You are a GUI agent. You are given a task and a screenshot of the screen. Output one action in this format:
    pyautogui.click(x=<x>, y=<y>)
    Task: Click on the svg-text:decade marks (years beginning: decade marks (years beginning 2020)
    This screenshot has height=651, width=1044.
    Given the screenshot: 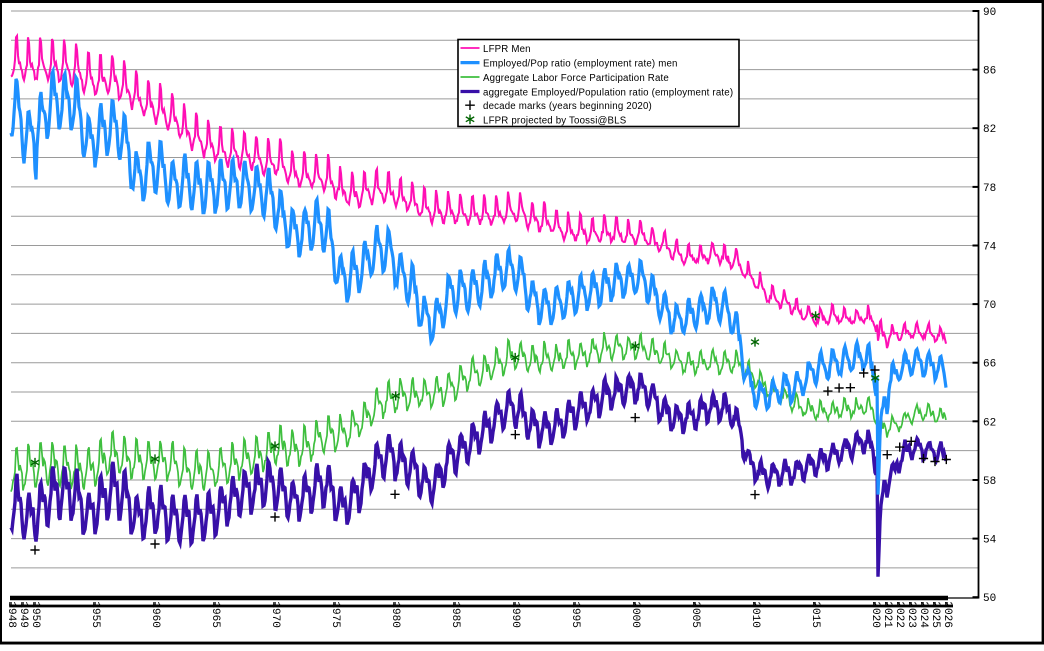 What is the action you would take?
    pyautogui.click(x=567, y=106)
    